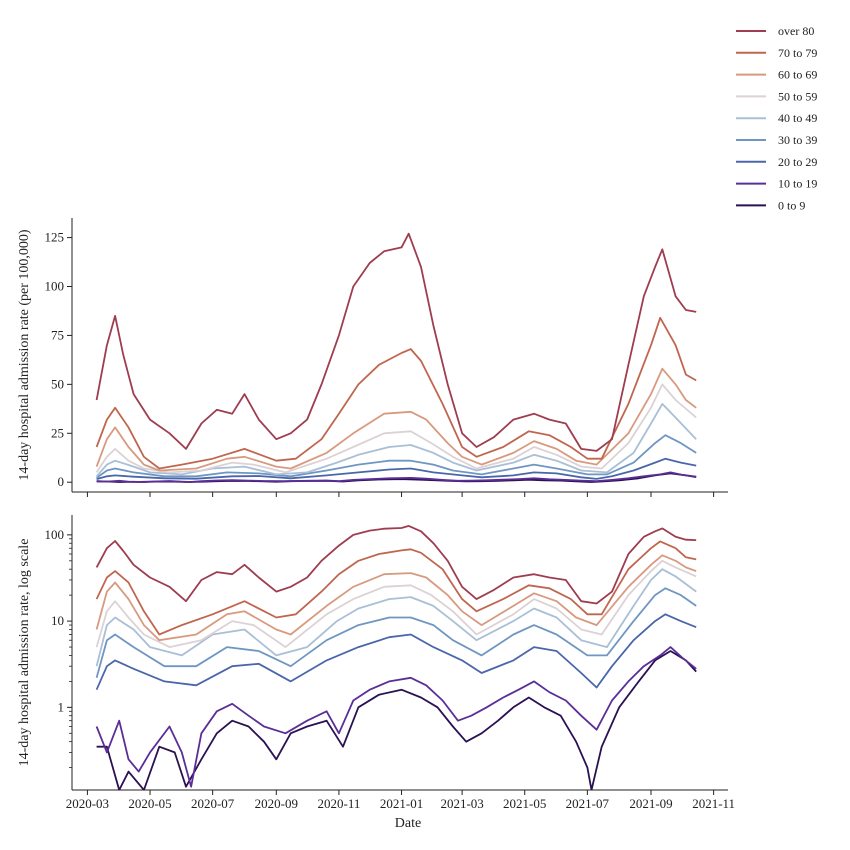 Image resolution: width=850 pixels, height=850 pixels. I want to click on legend-label-0-to-9: 0 to 9, so click(791, 205).